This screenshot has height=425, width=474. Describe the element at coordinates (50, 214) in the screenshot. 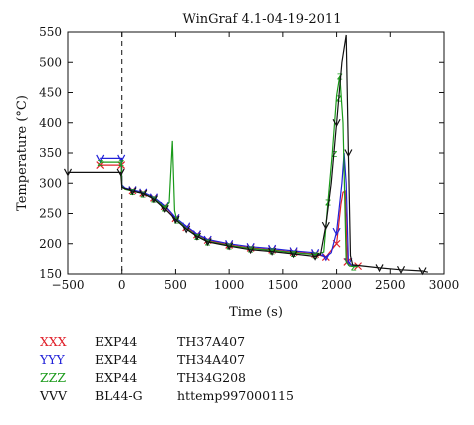

I see `y-tick-label: 250` at that location.